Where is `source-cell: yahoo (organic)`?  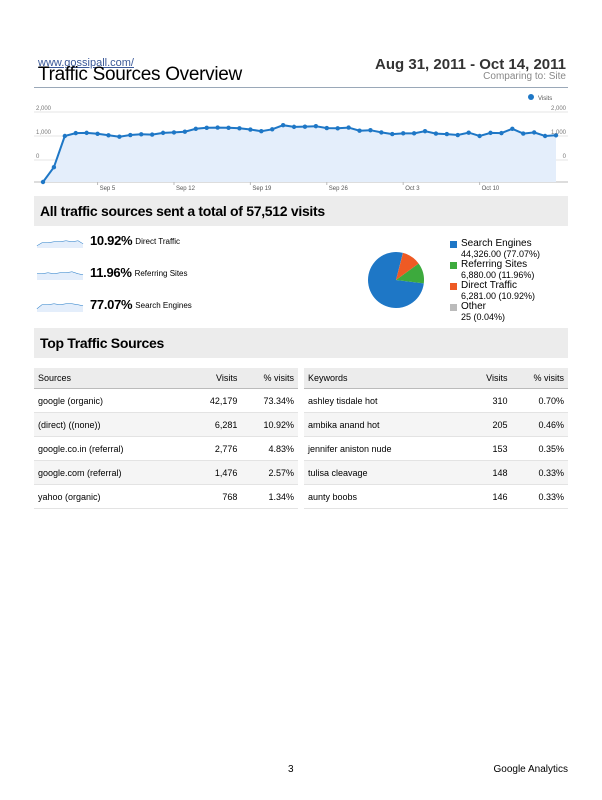 source-cell: yahoo (organic) is located at coordinates (109, 496).